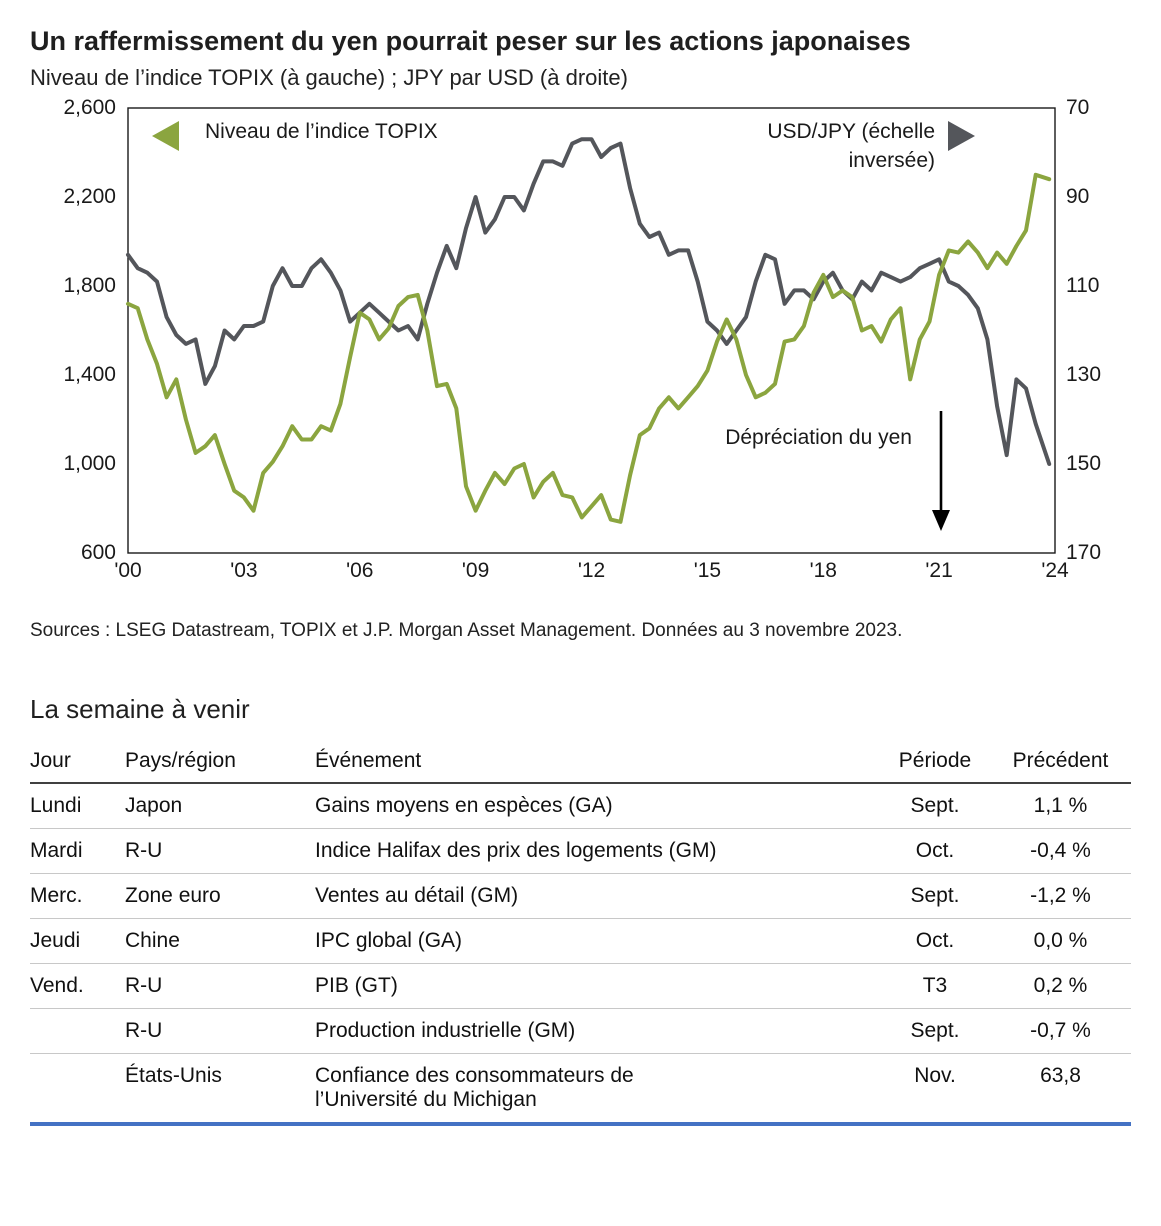  Describe the element at coordinates (77, 896) in the screenshot. I see `cell-day: Merc.` at that location.